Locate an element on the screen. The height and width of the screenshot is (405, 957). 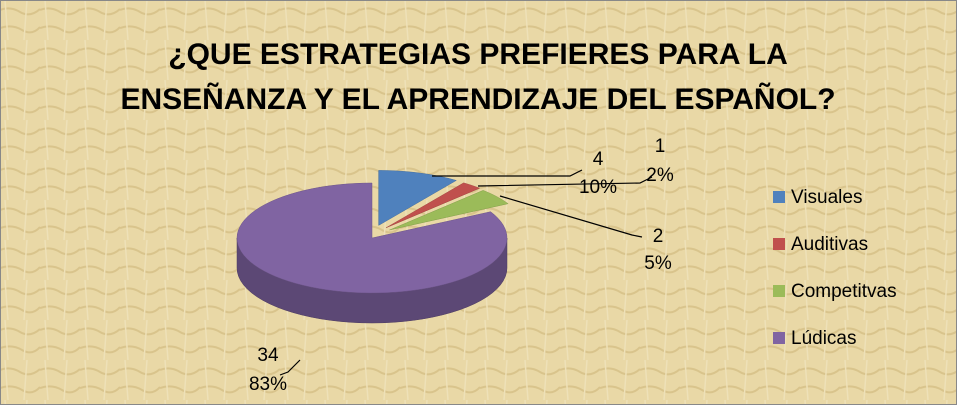
legend-label: Auditivas is located at coordinates (829, 244).